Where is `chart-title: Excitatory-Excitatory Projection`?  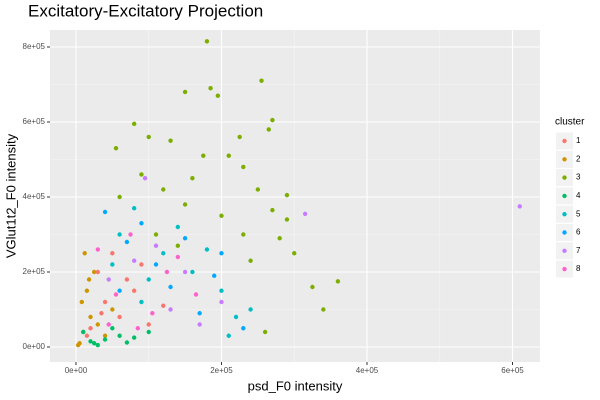 chart-title: Excitatory-Excitatory Projection is located at coordinates (145, 10).